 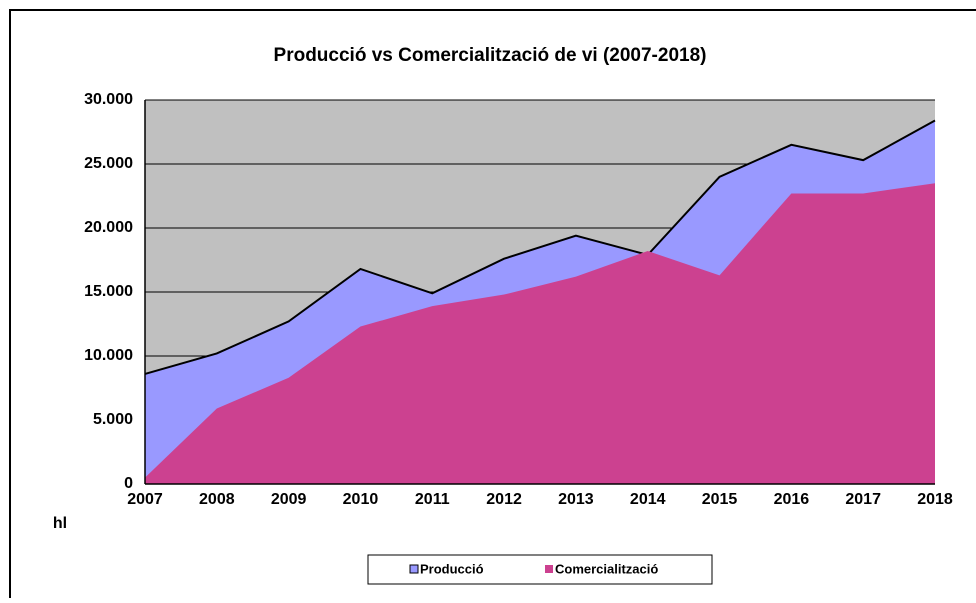 What do you see at coordinates (540, 569) in the screenshot?
I see `legend-box` at bounding box center [540, 569].